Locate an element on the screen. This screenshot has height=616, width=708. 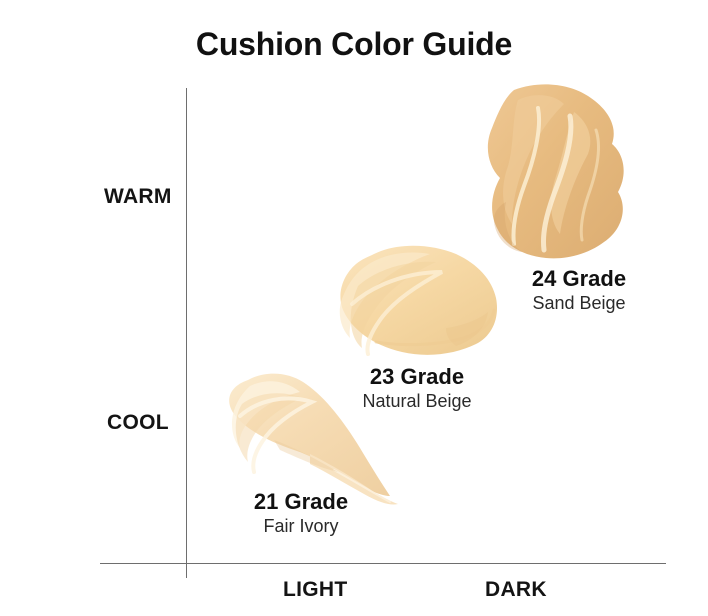
swatch-24-grade is located at coordinates (552, 173).